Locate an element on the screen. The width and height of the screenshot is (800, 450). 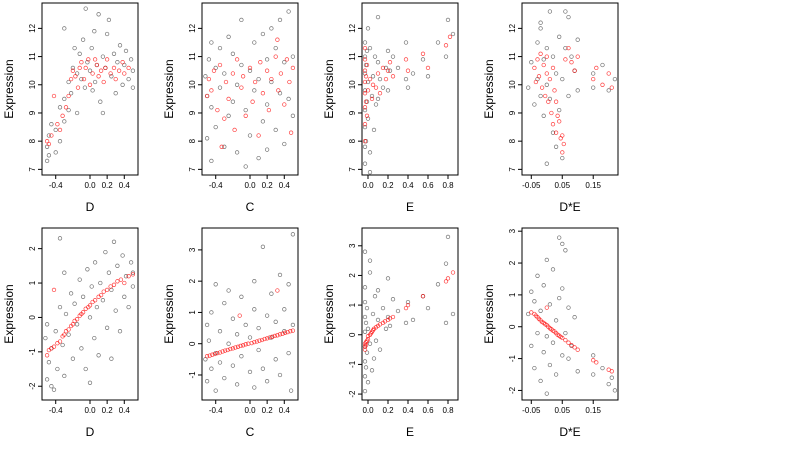
y-axis-label: Expression is located at coordinates (169, 88).